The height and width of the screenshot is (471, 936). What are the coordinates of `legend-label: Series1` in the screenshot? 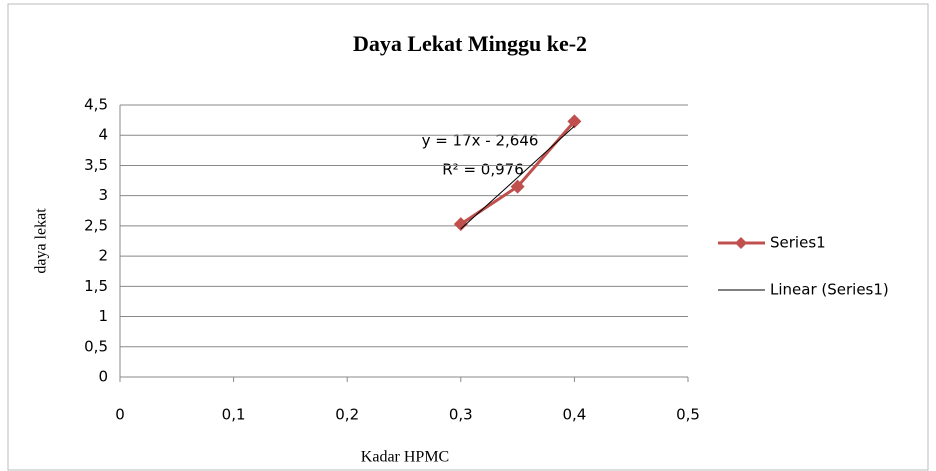 It's located at (798, 243).